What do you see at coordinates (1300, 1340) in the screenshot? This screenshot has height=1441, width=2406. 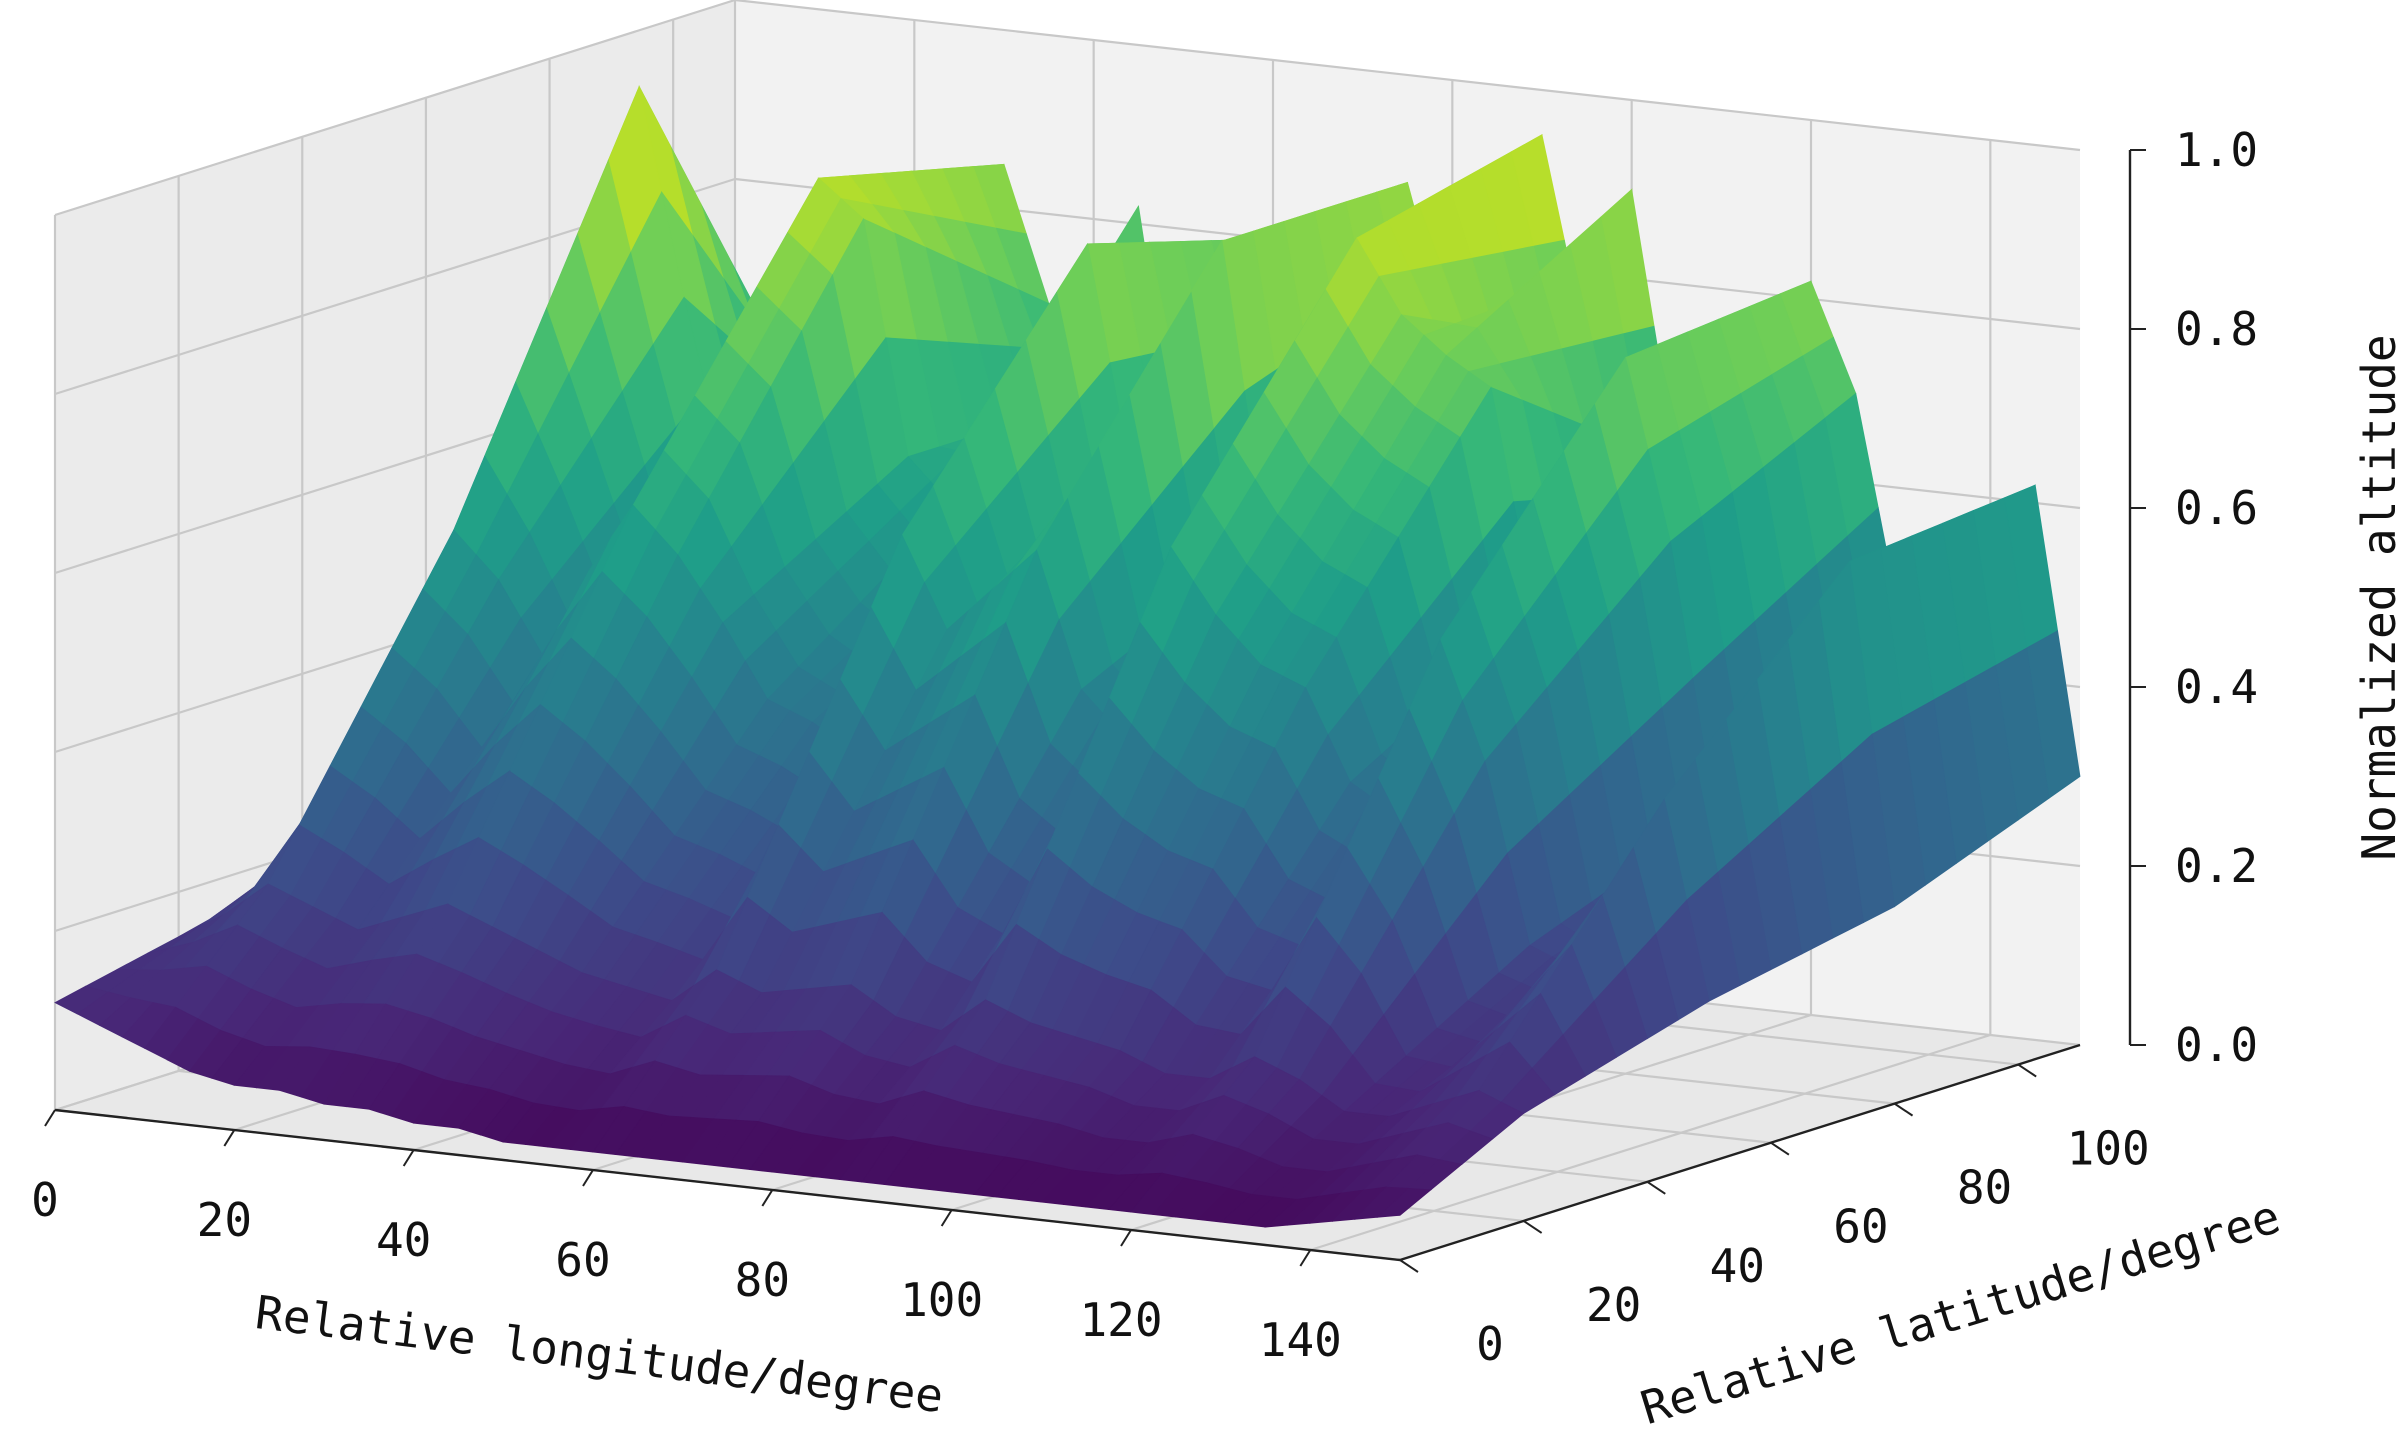 I see `x-tick-label: 140` at bounding box center [1300, 1340].